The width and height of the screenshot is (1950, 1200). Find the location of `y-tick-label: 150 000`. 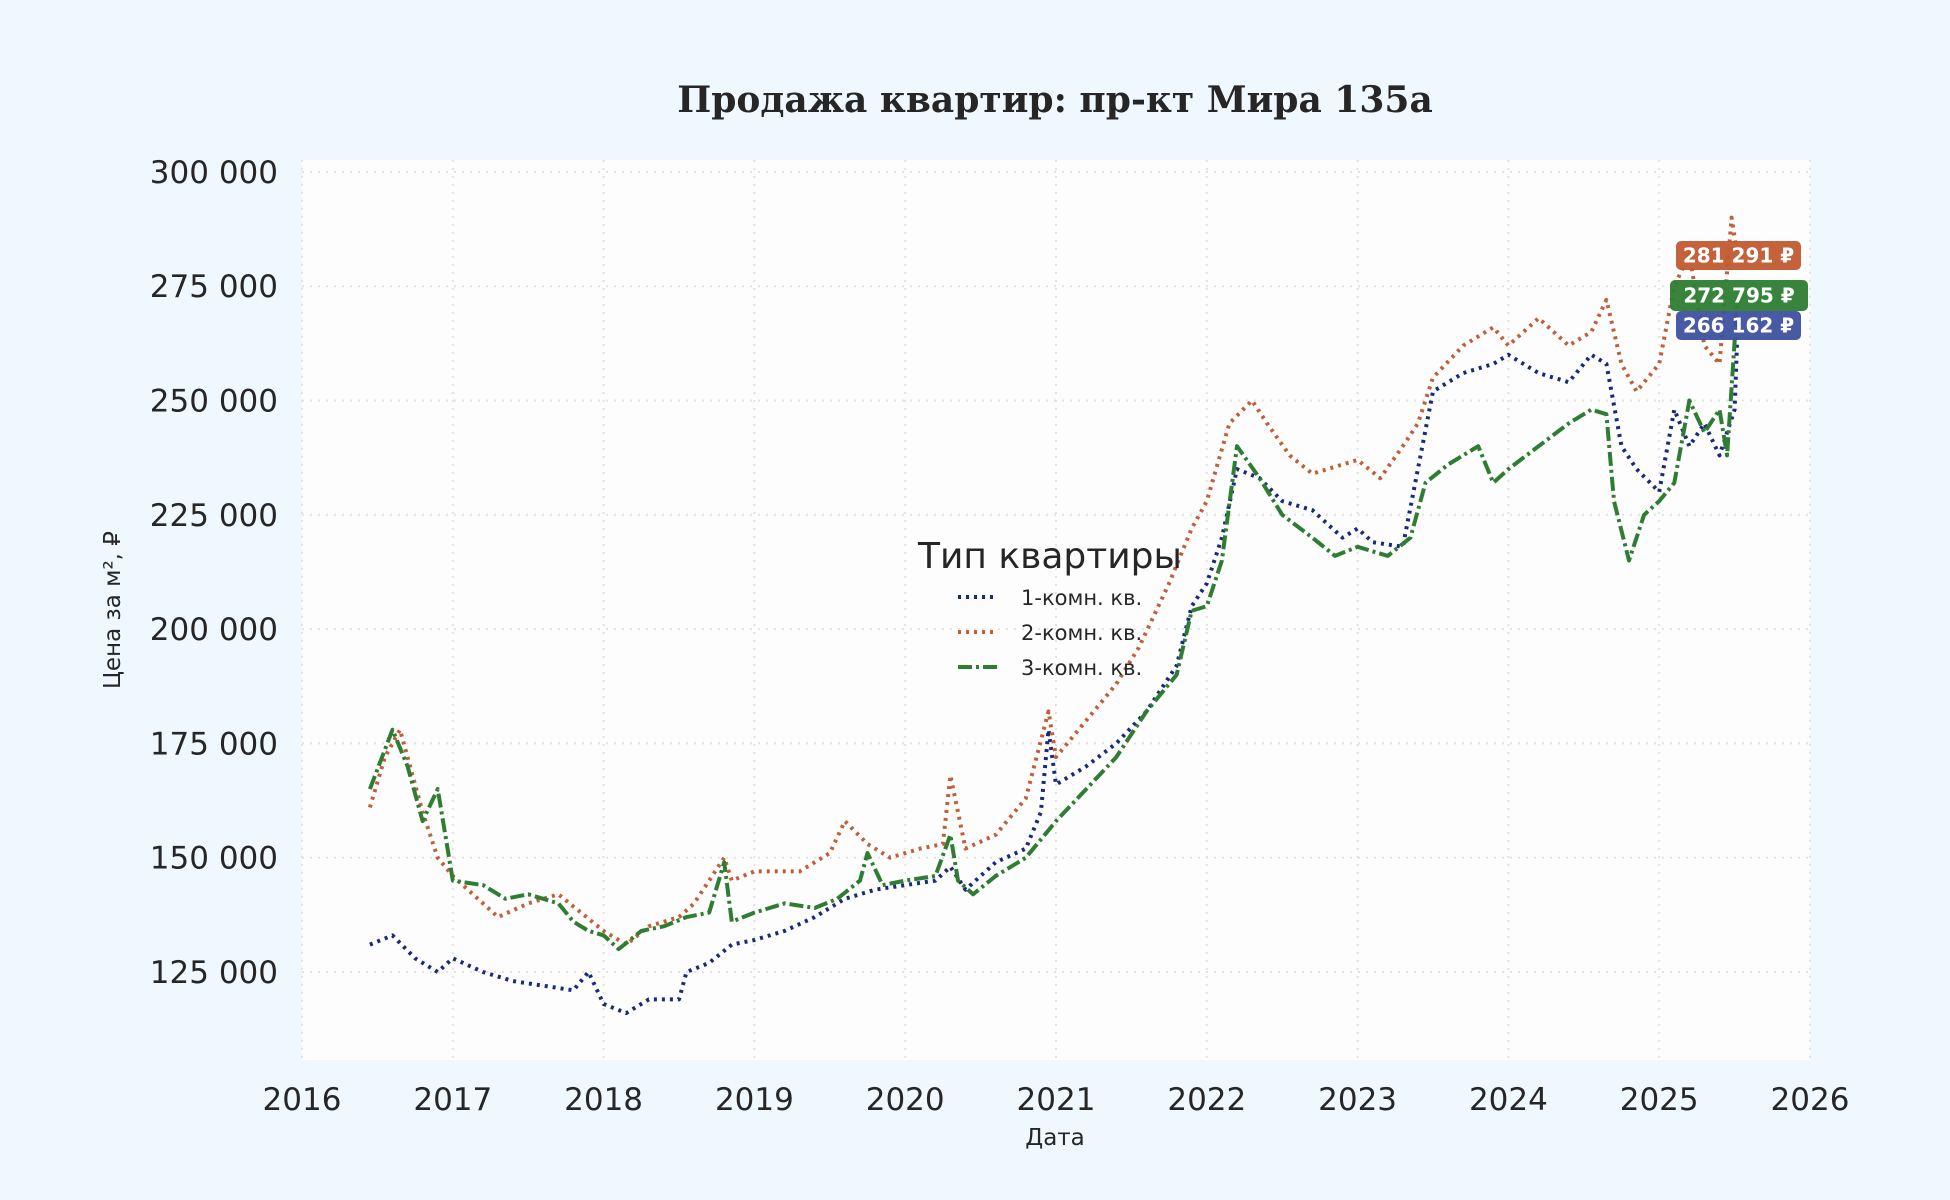

y-tick-label: 150 000 is located at coordinates (214, 859).